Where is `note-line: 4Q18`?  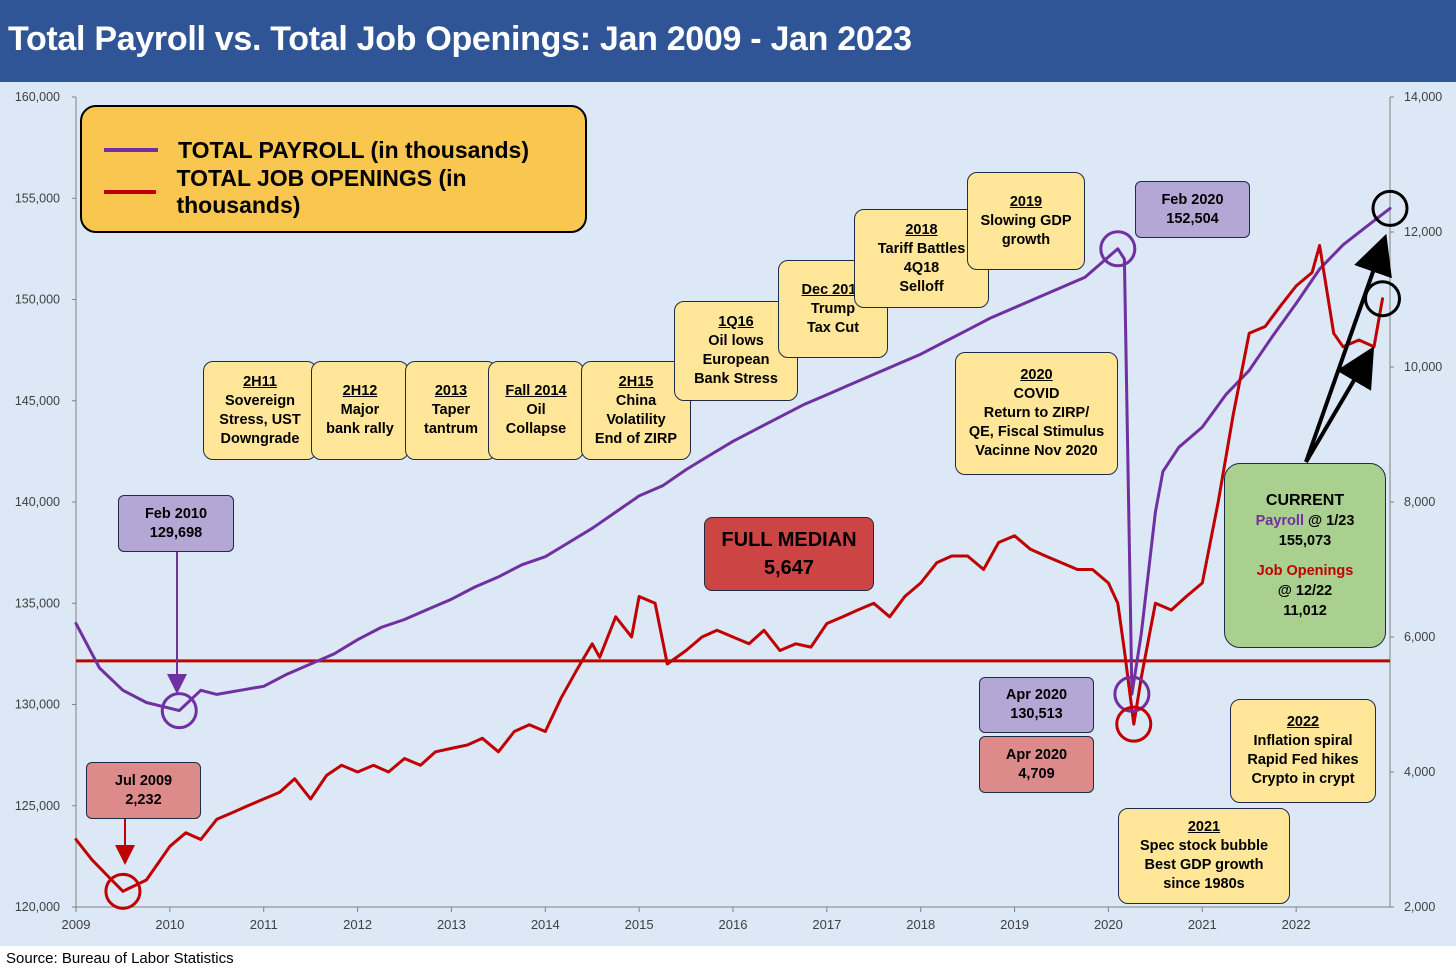 note-line: 4Q18 is located at coordinates (921, 267).